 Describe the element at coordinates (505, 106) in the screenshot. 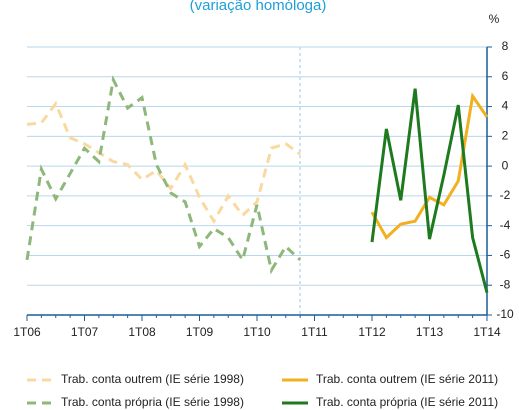

I see `y-tick-label: 4` at that location.